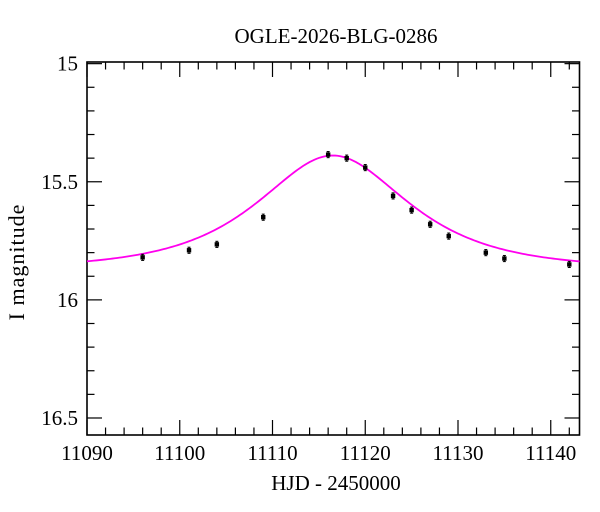 The width and height of the screenshot is (600, 512). What do you see at coordinates (59, 418) in the screenshot?
I see `y-tick-label: 16.5` at bounding box center [59, 418].